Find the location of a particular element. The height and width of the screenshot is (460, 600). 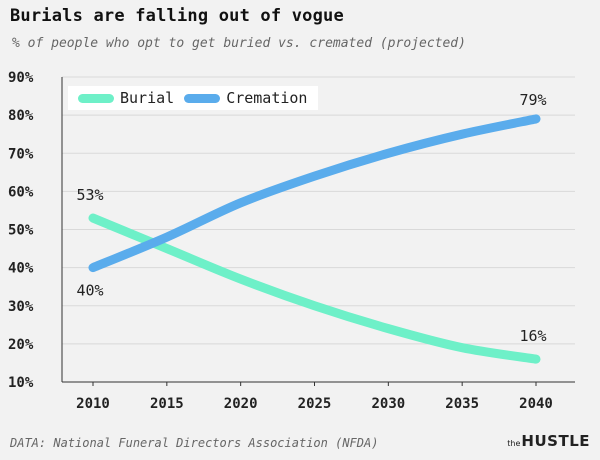

y-tick-label: 90% is located at coordinates (21, 78).